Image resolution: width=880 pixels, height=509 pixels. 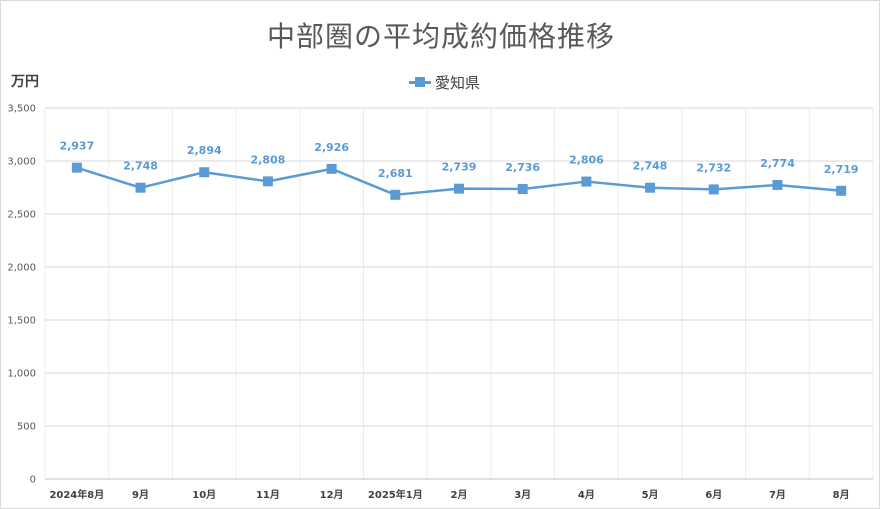 I want to click on x-tick-label: 2025年1月, so click(x=395, y=494).